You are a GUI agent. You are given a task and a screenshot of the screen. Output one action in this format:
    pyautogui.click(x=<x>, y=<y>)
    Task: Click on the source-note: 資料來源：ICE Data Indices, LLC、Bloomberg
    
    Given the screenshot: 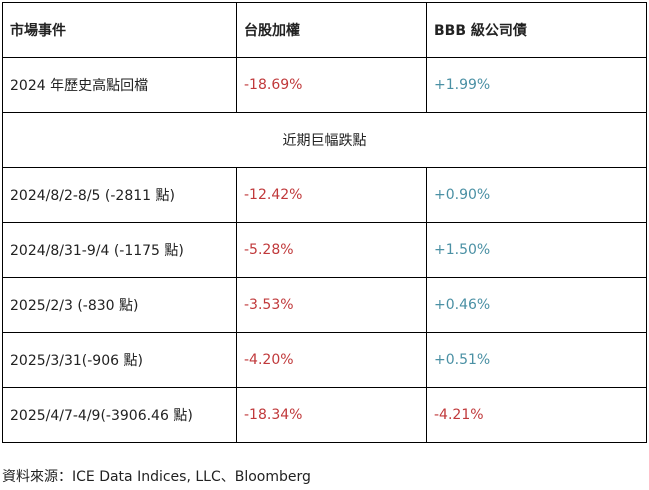 What is the action you would take?
    pyautogui.click(x=156, y=477)
    